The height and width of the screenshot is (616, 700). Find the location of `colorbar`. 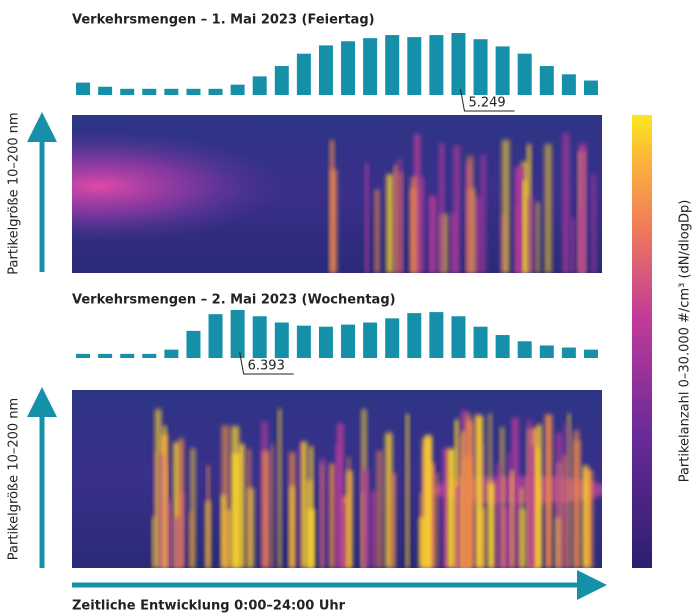

colorbar is located at coordinates (642, 341).